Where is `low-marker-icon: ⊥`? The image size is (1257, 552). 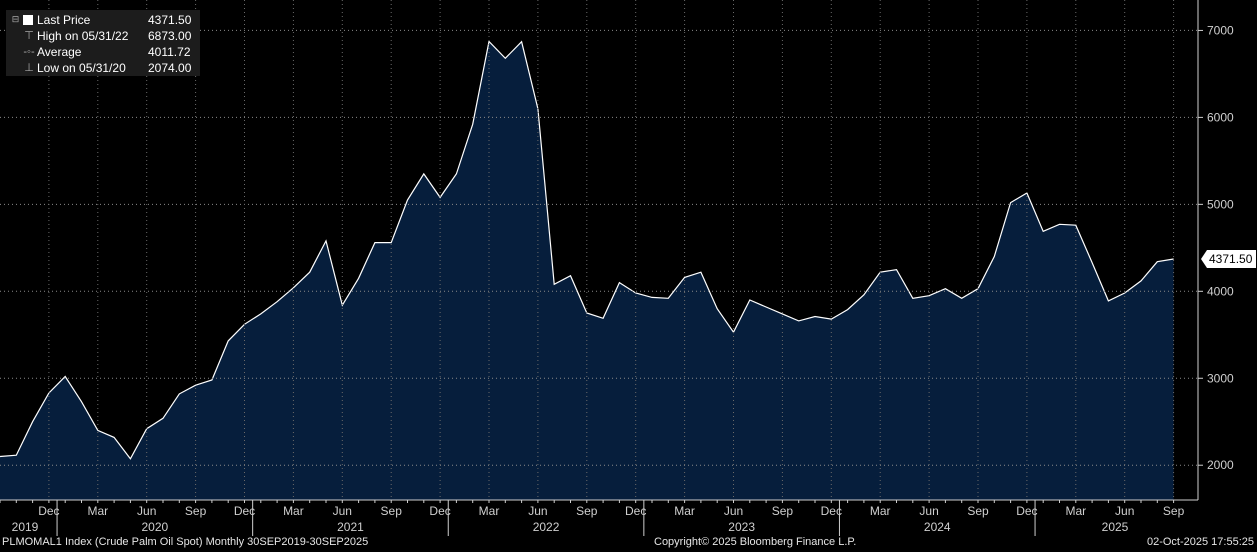 low-marker-icon: ⊥ is located at coordinates (29, 68).